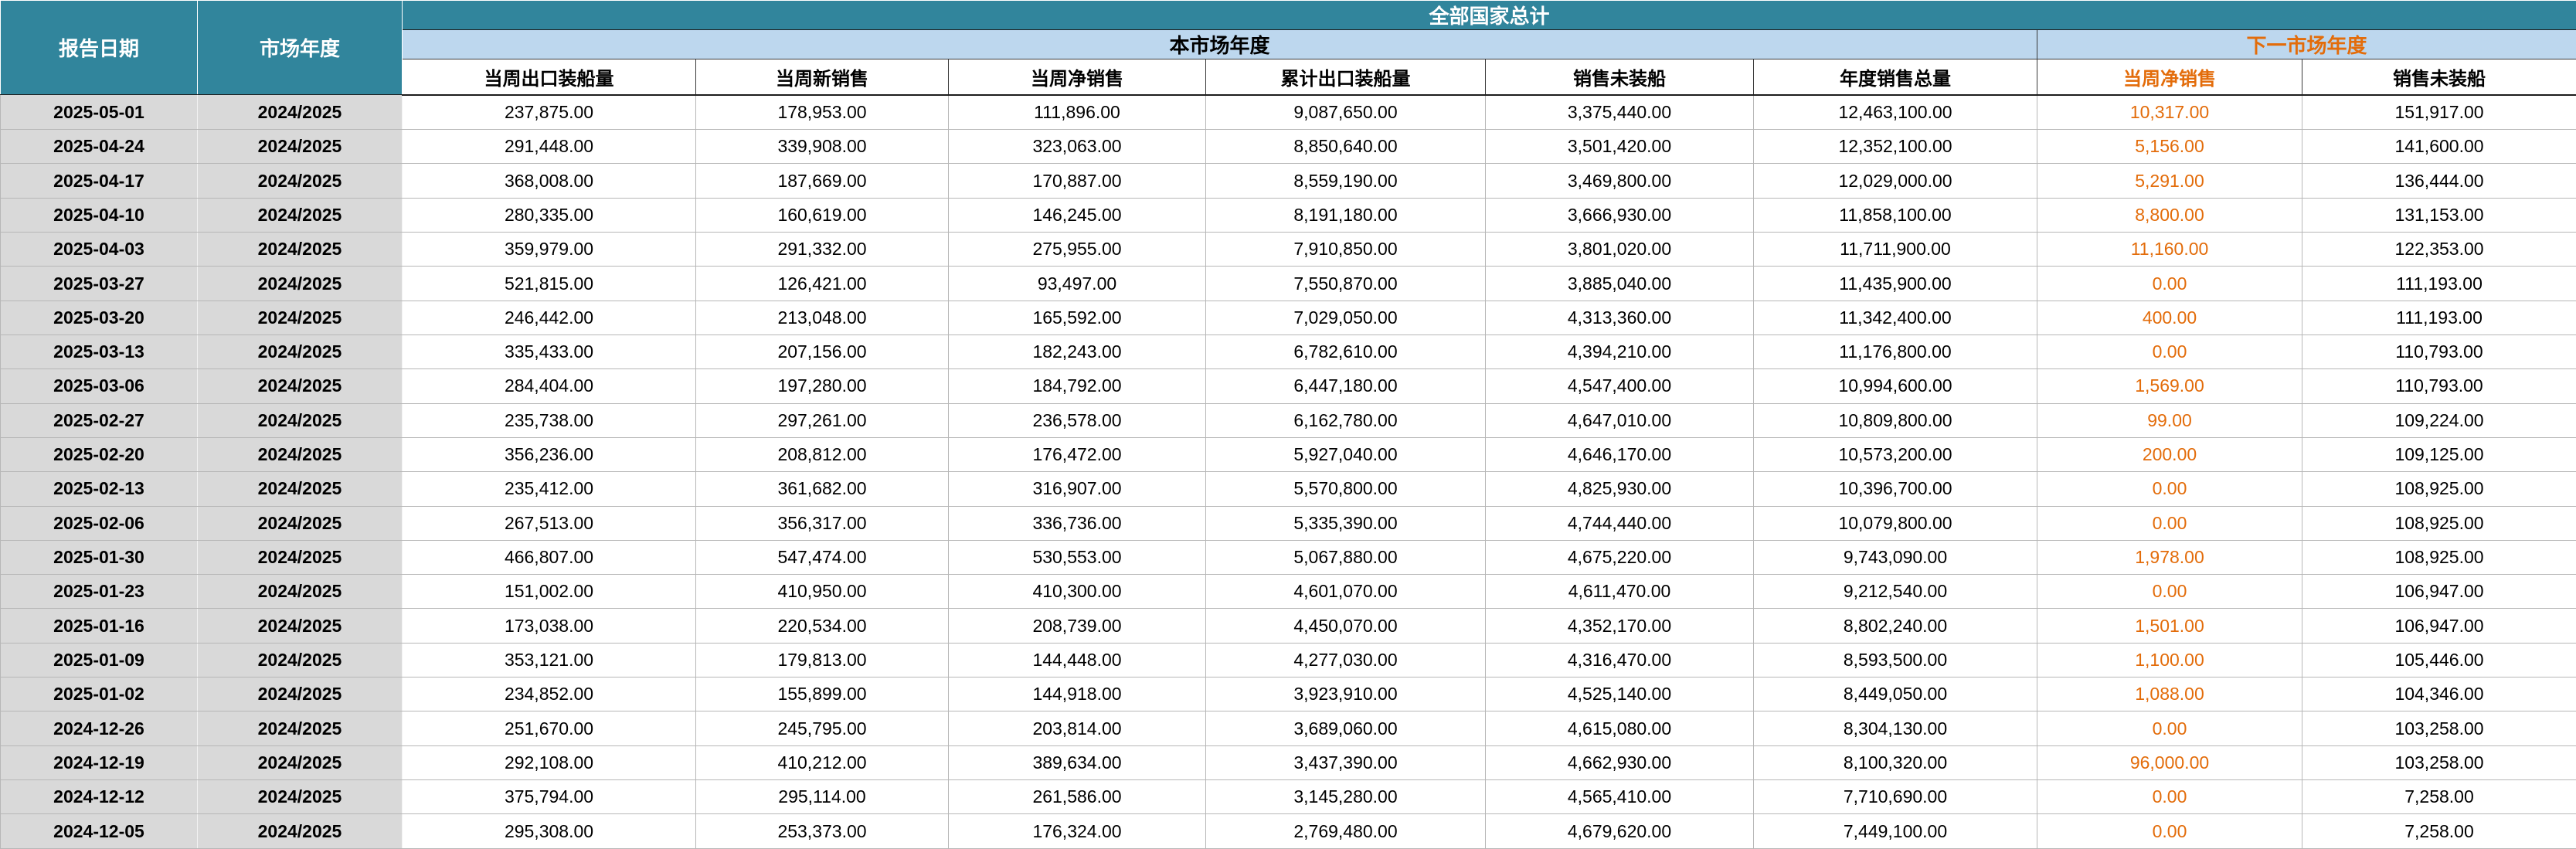 Image resolution: width=2576 pixels, height=849 pixels. What do you see at coordinates (99, 694) in the screenshot?
I see `cell-report-date: 2025-01-02` at bounding box center [99, 694].